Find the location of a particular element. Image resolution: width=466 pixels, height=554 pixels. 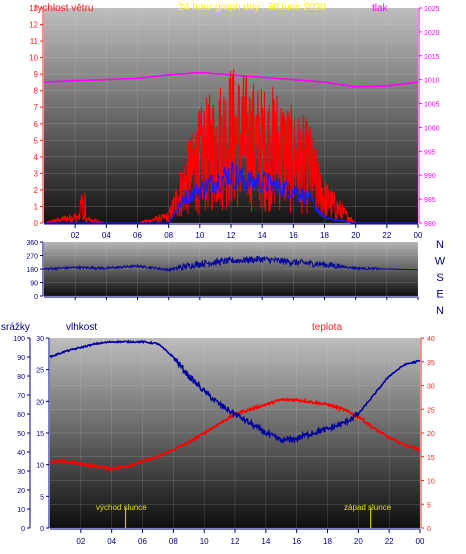

rain-label: srážky is located at coordinates (15, 327).